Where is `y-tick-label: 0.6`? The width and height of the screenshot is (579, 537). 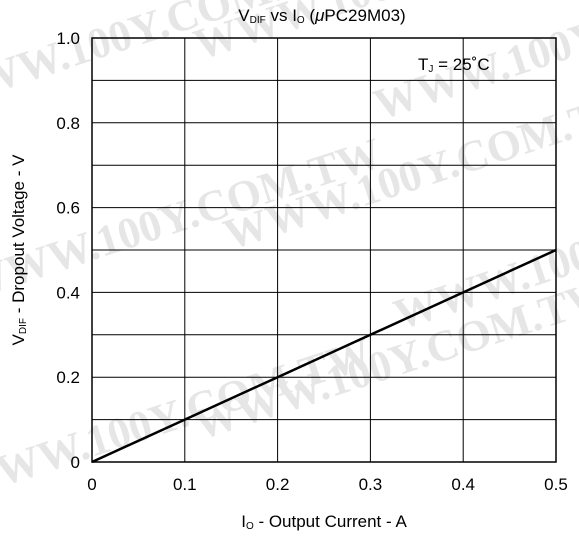
y-tick-label: 0.6 is located at coordinates (68, 208).